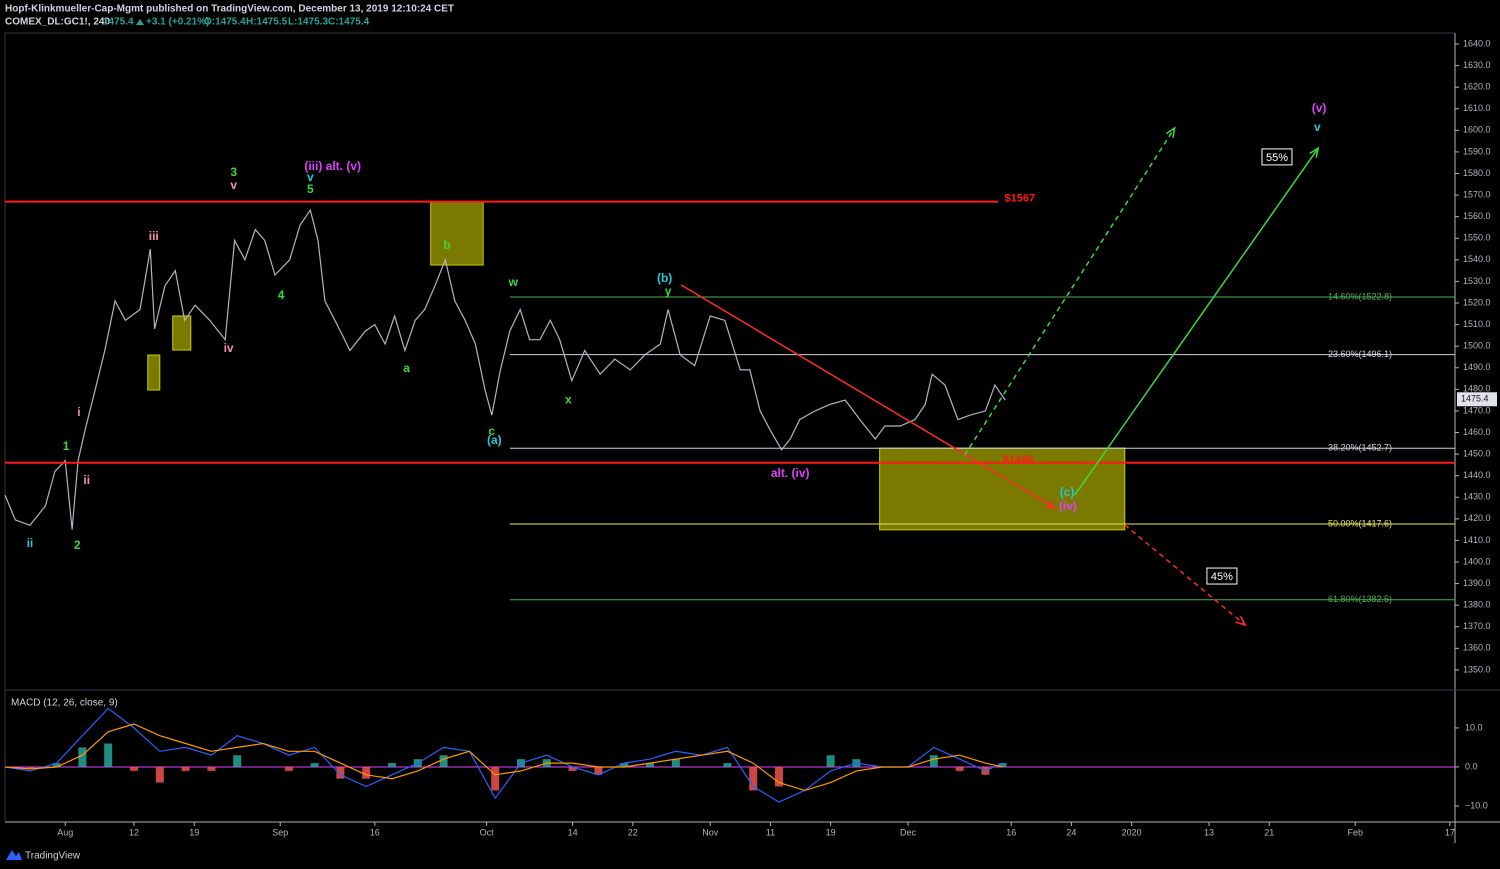  What do you see at coordinates (1018, 460) in the screenshot?
I see `price-level-label: $1446` at bounding box center [1018, 460].